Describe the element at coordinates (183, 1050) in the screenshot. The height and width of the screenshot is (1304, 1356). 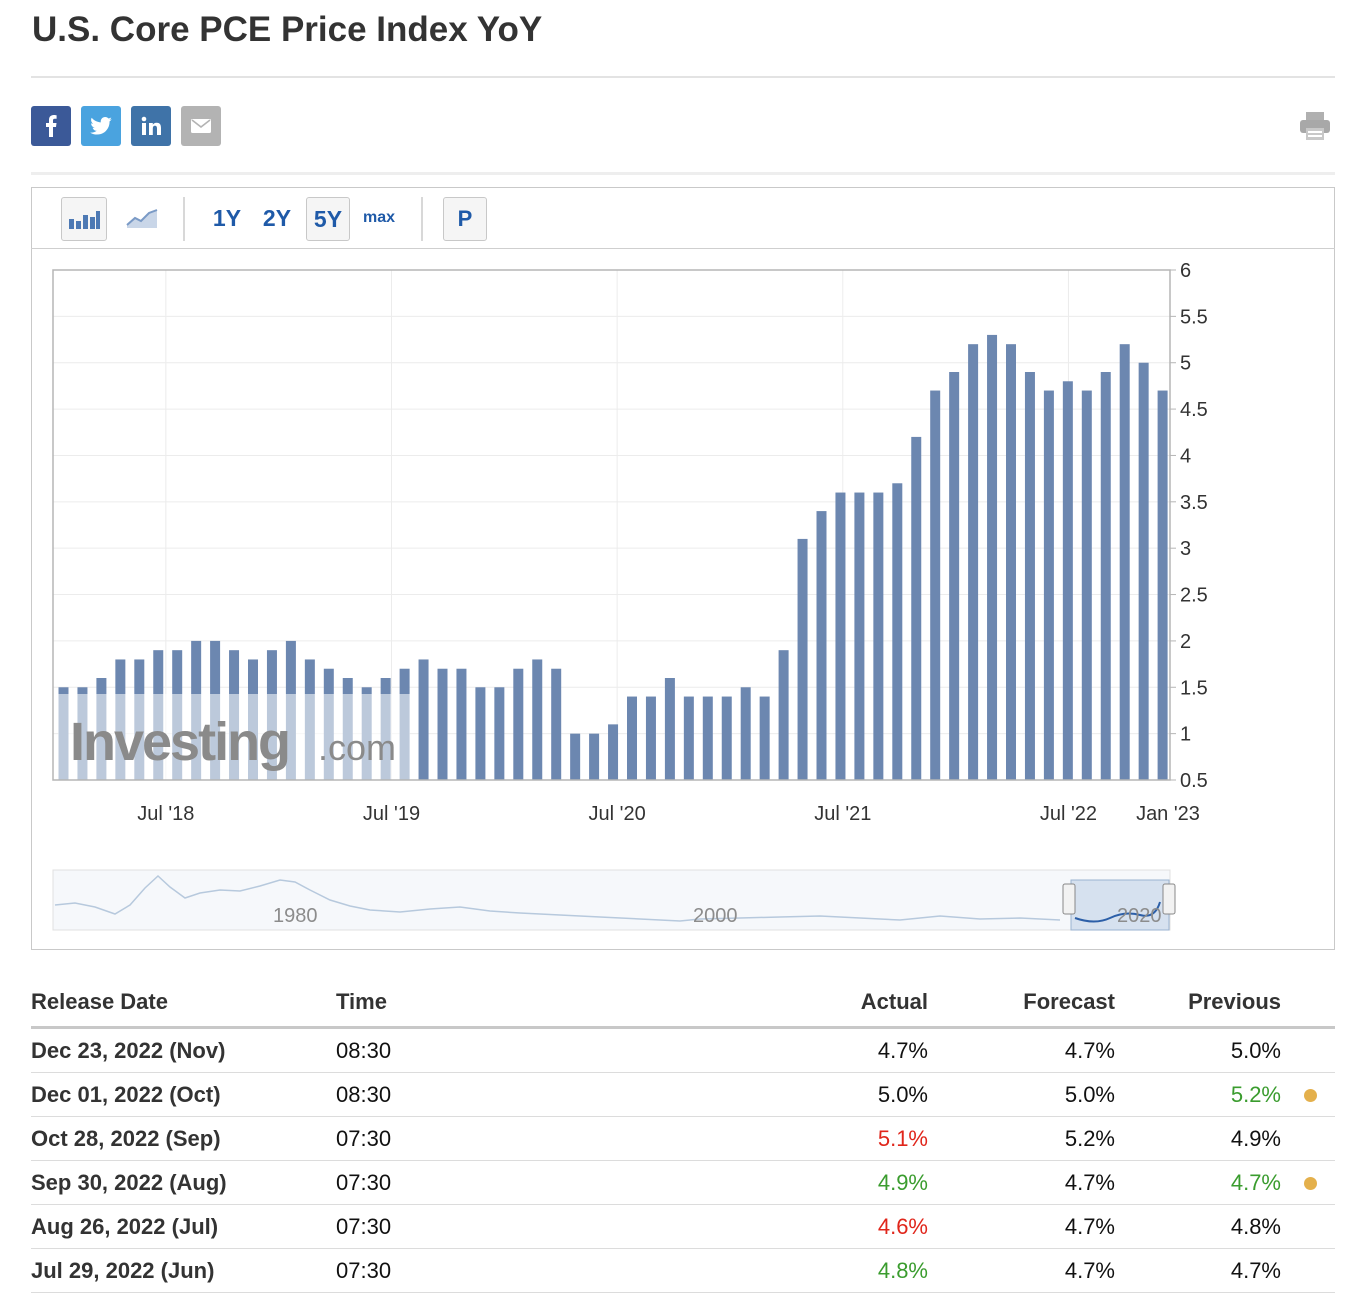
I see `release-date: Dec 23, 2022 (Nov)` at that location.